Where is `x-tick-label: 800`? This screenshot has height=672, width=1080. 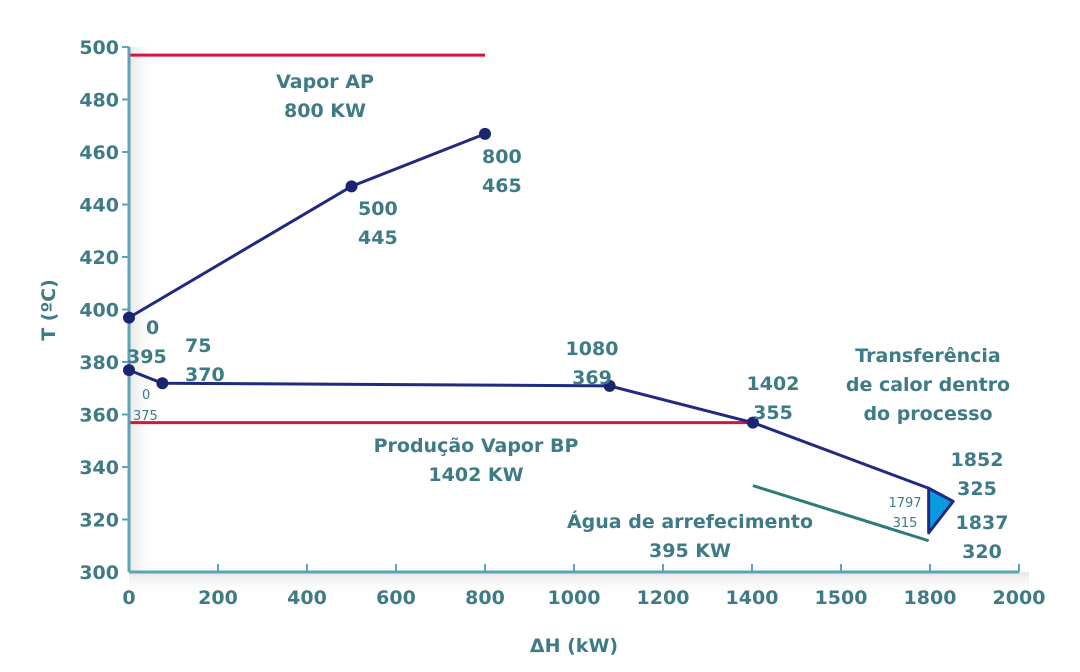 x-tick-label: 800 is located at coordinates (485, 598).